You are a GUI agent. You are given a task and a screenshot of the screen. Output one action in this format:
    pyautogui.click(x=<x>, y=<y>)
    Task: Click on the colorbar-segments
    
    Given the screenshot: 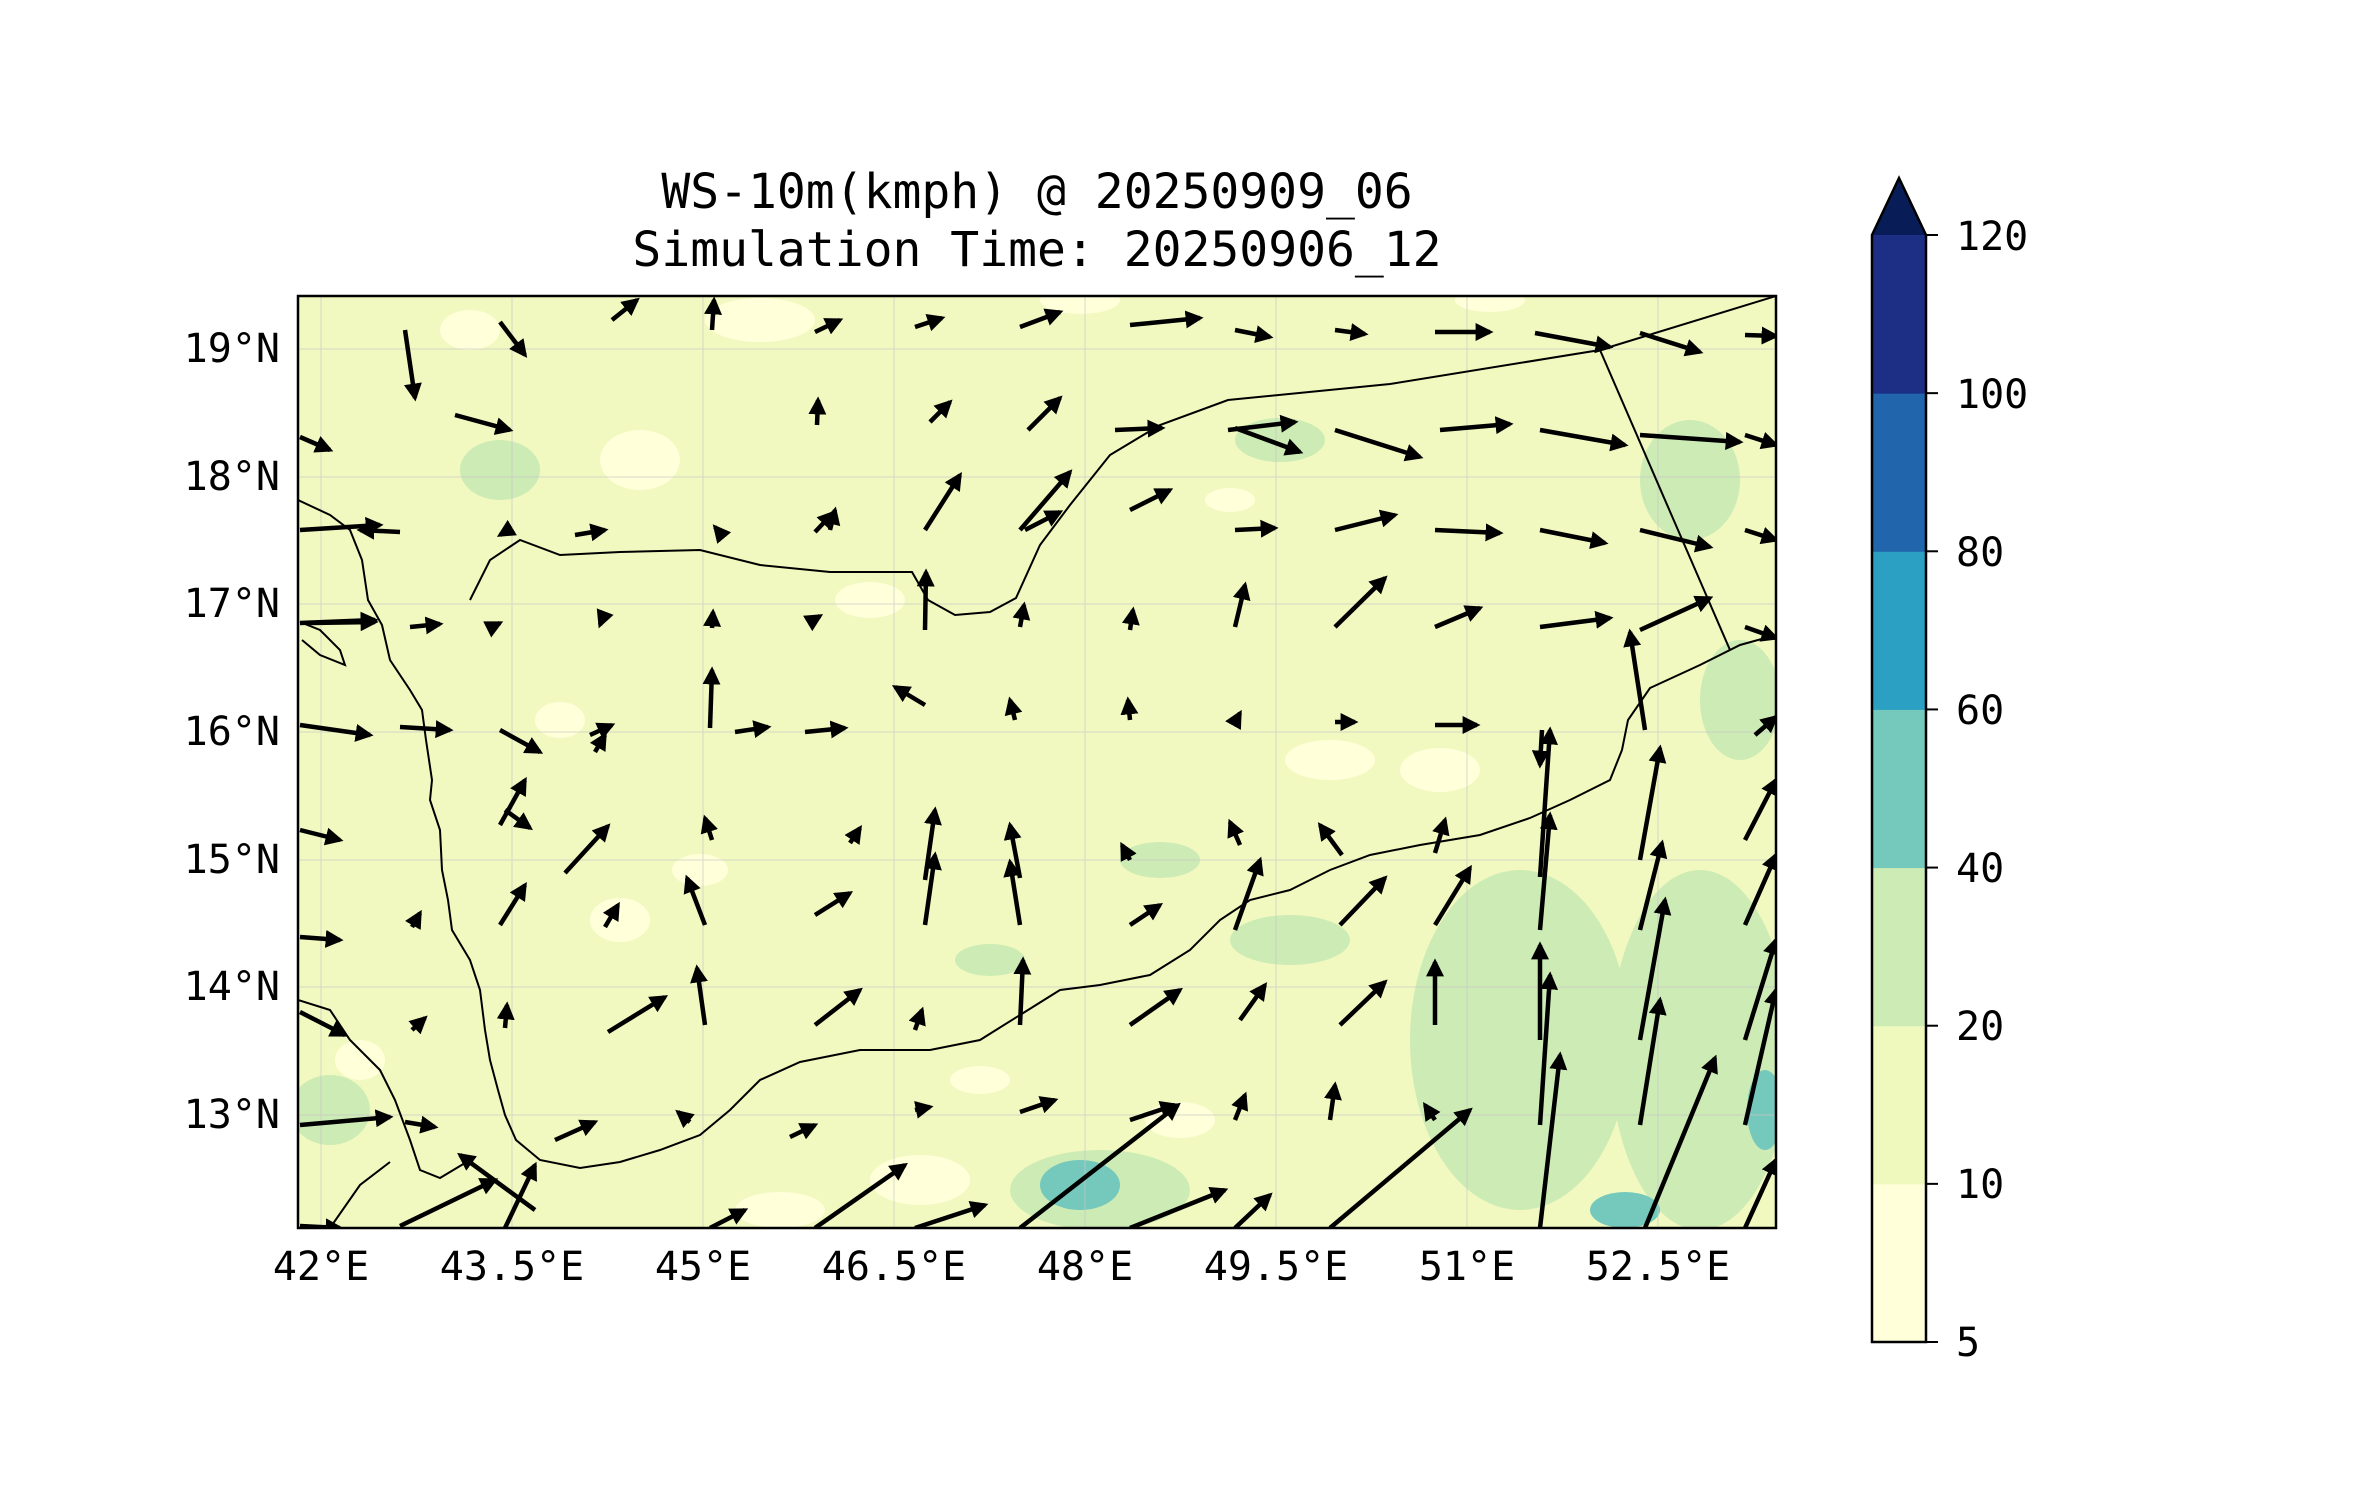 What is the action you would take?
    pyautogui.click(x=1899, y=789)
    